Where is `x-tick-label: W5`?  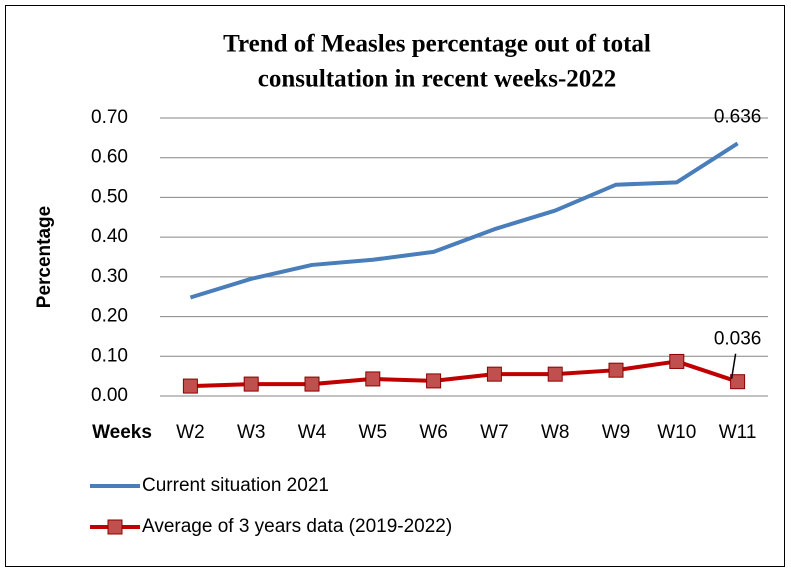
x-tick-label: W5 is located at coordinates (373, 432).